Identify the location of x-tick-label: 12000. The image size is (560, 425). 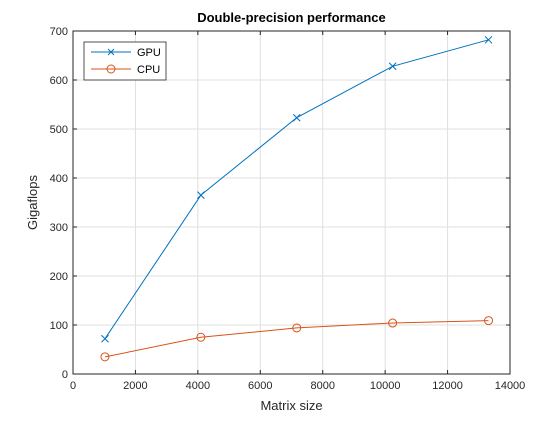
(447, 386).